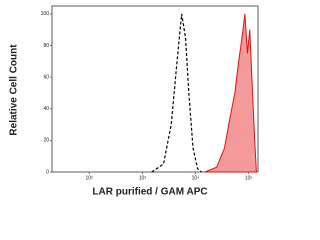 The image size is (320, 240). Describe the element at coordinates (46, 141) in the screenshot. I see `y-tick-label: 20` at that location.